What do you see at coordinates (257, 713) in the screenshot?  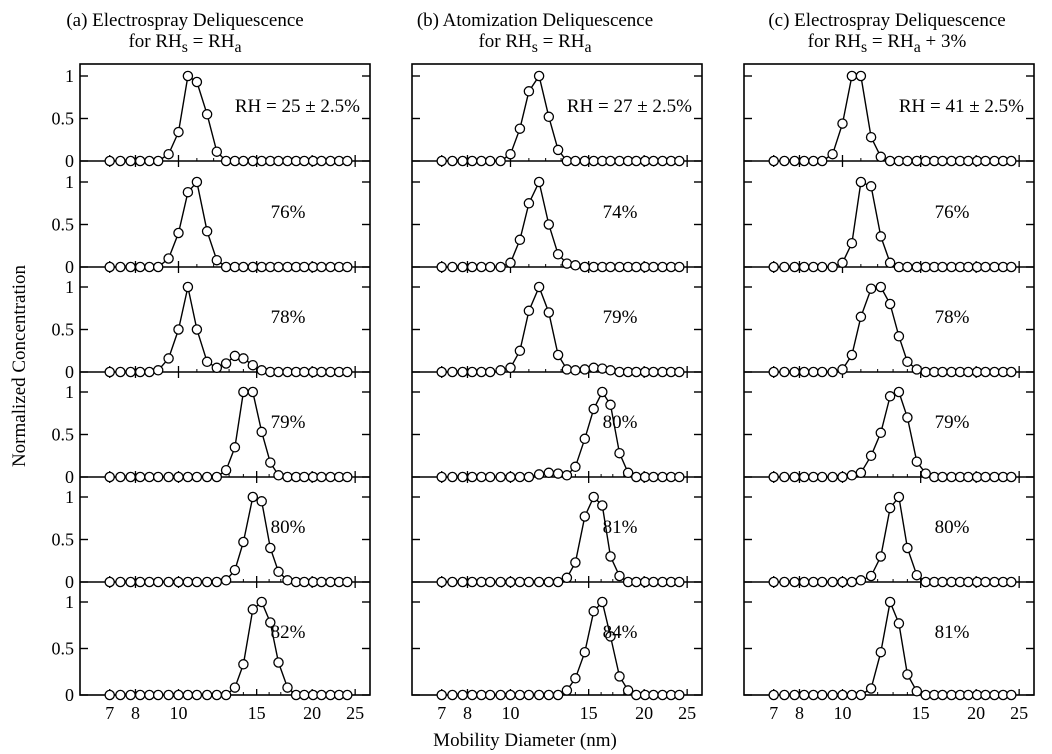 I see `x-tick-label: 15` at bounding box center [257, 713].